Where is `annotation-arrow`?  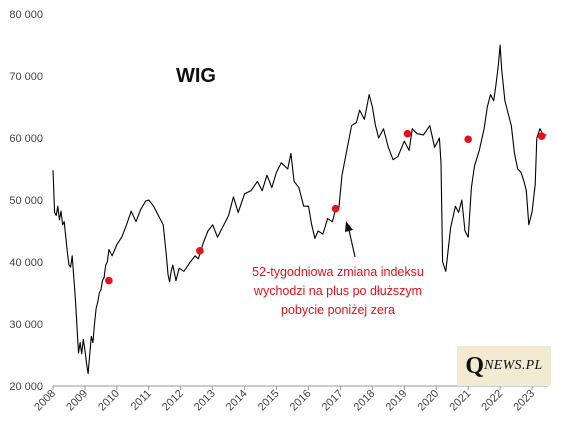
annotation-arrow is located at coordinates (350, 239).